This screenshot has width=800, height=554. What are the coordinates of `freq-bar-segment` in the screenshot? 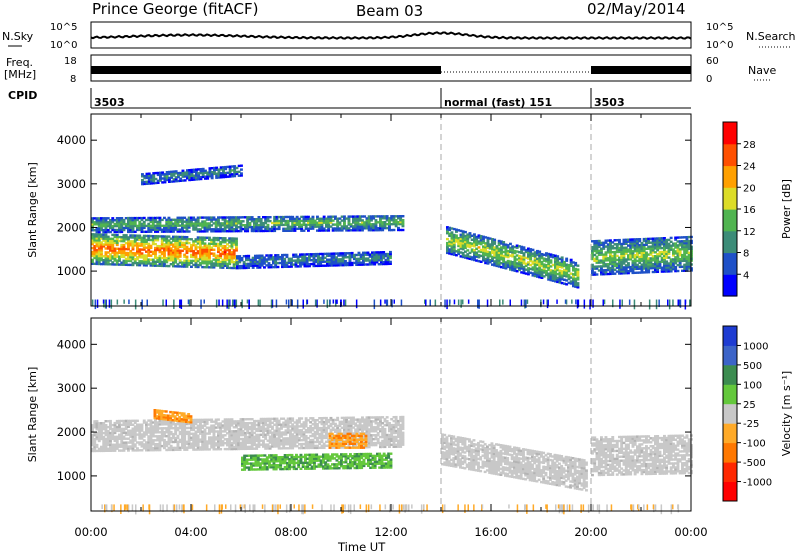 It's located at (266, 70).